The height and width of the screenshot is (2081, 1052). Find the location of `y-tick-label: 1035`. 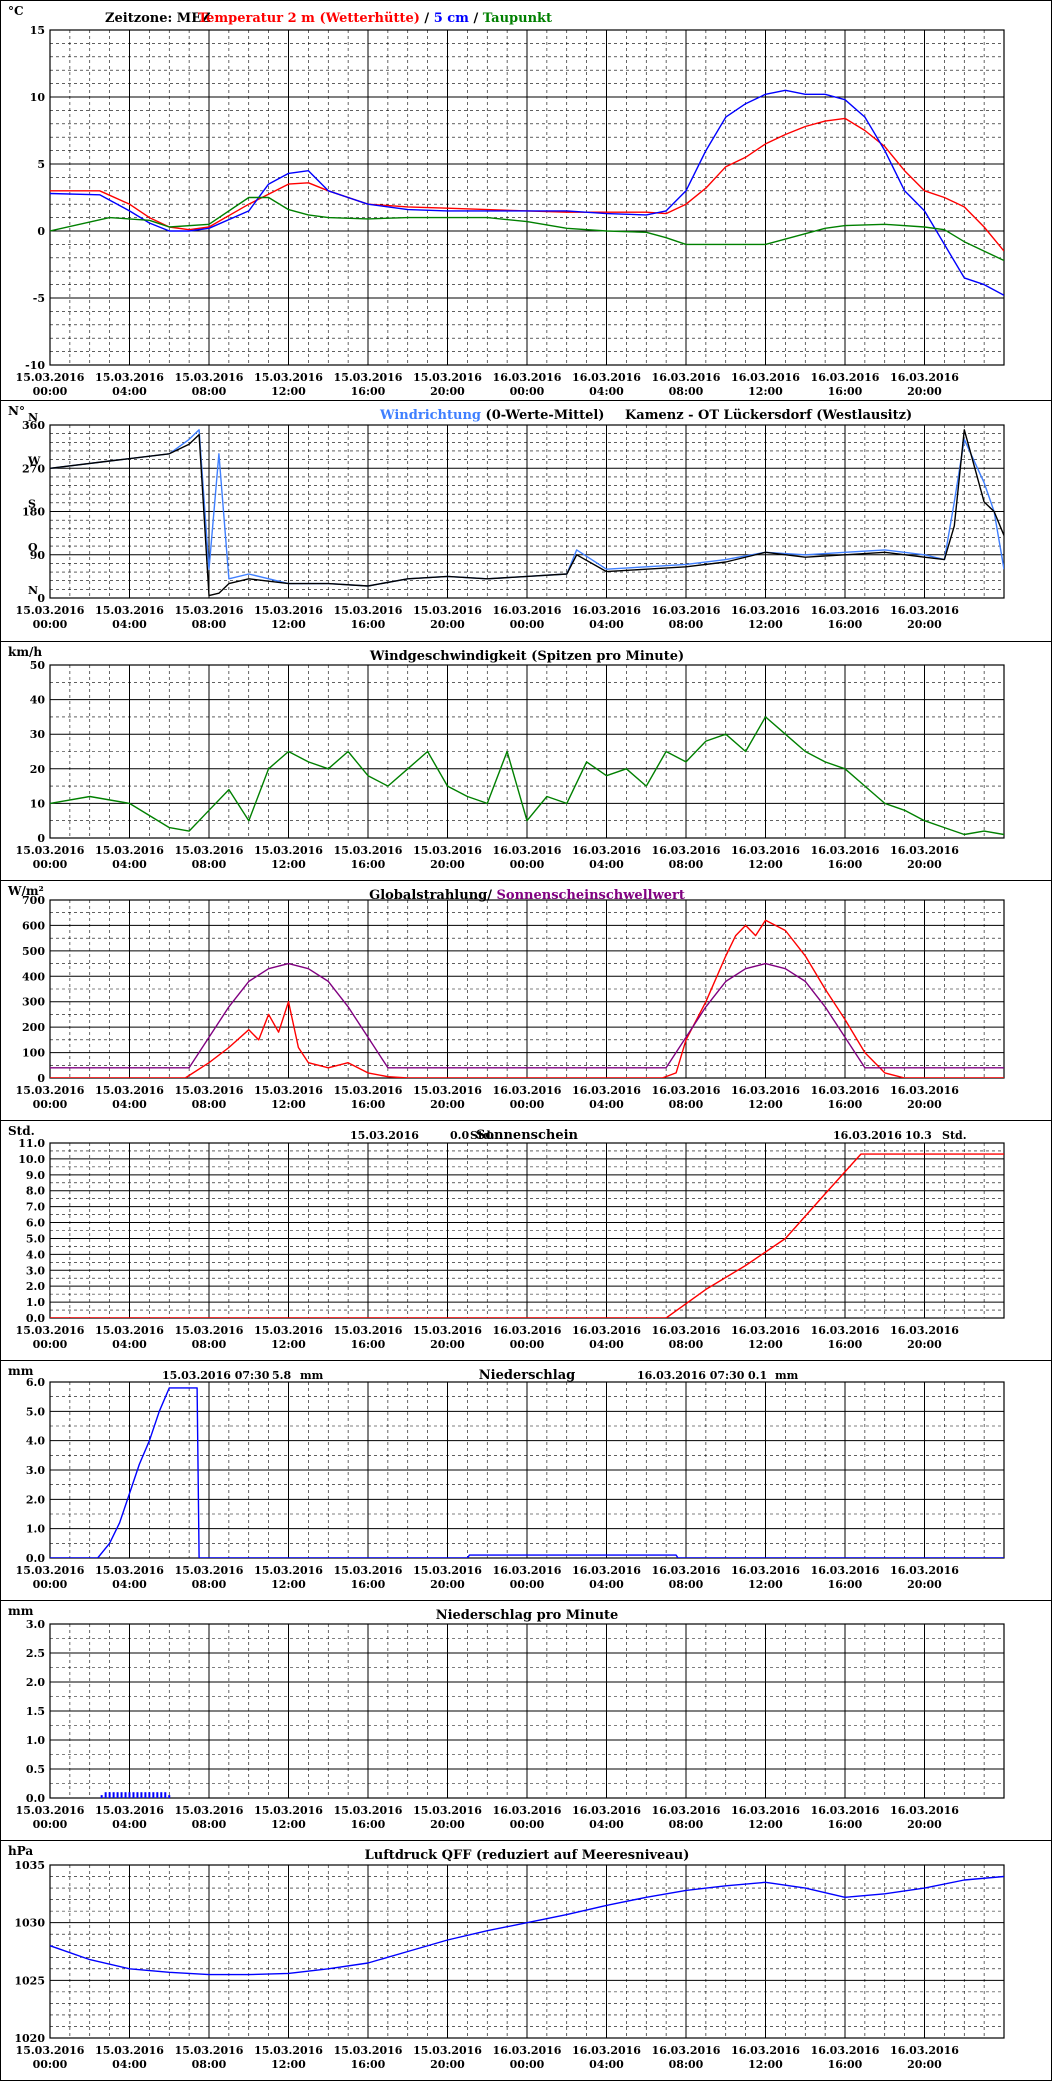

y-tick-label: 1035 is located at coordinates (29, 1865).